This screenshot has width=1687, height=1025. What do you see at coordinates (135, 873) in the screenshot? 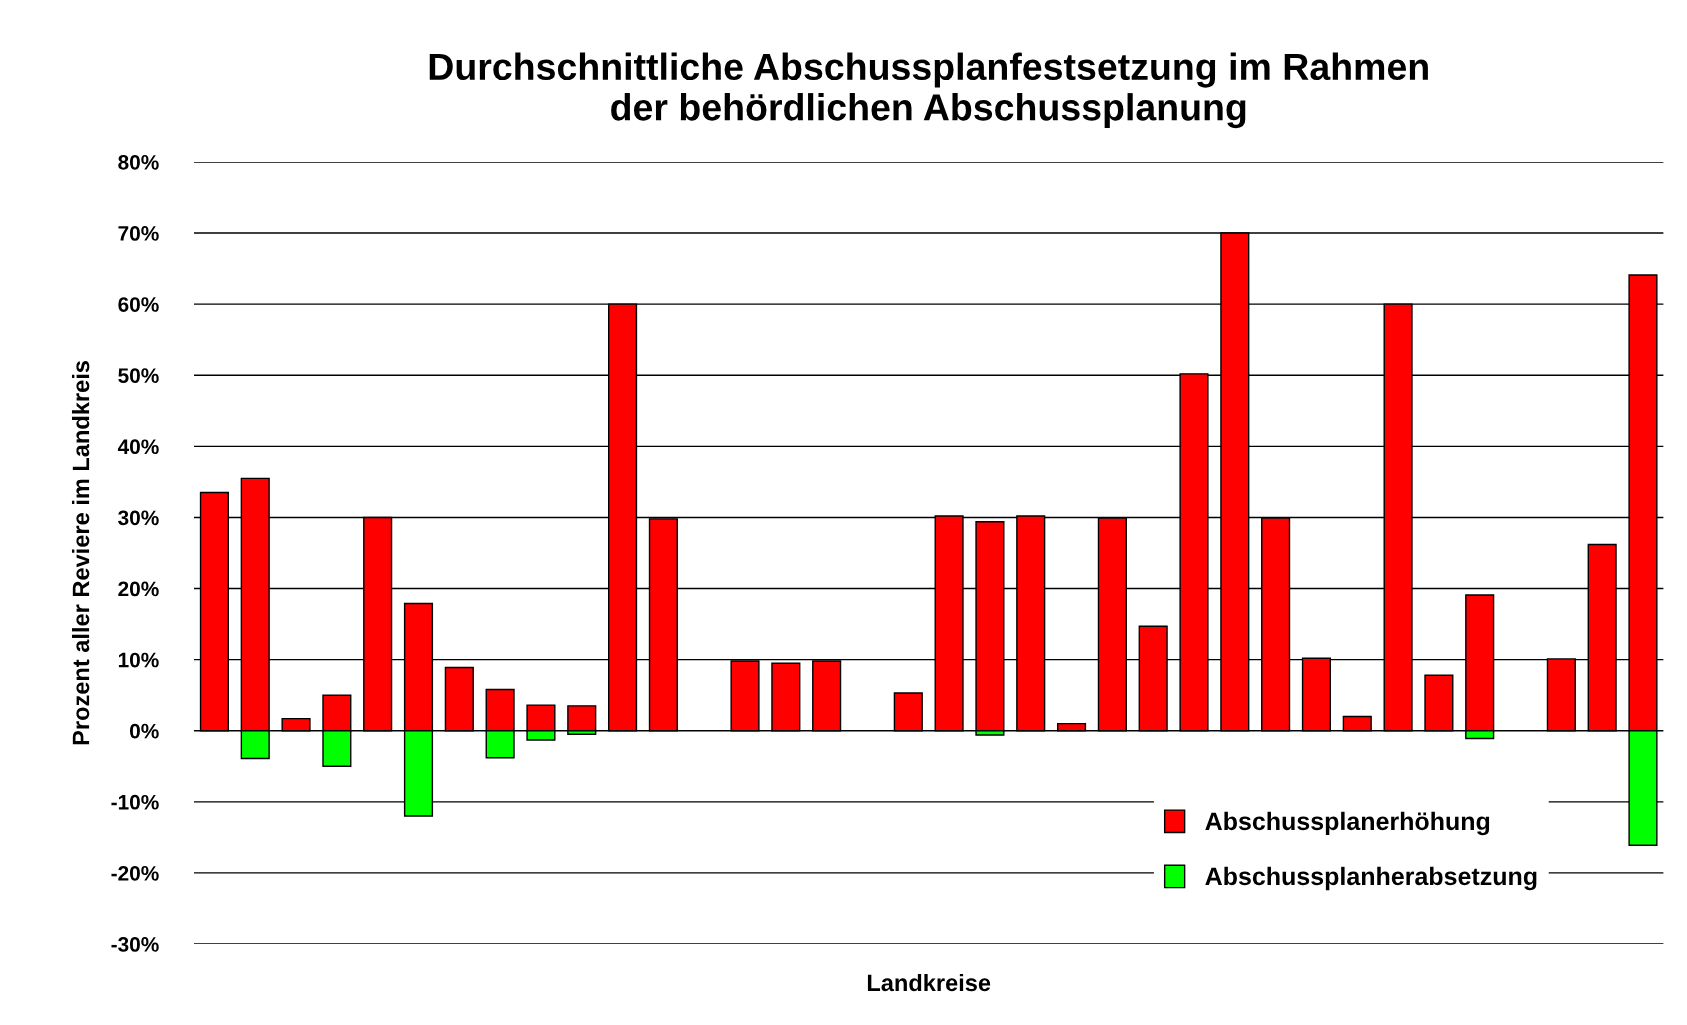
I see `y-tick-label: -20%` at bounding box center [135, 873].